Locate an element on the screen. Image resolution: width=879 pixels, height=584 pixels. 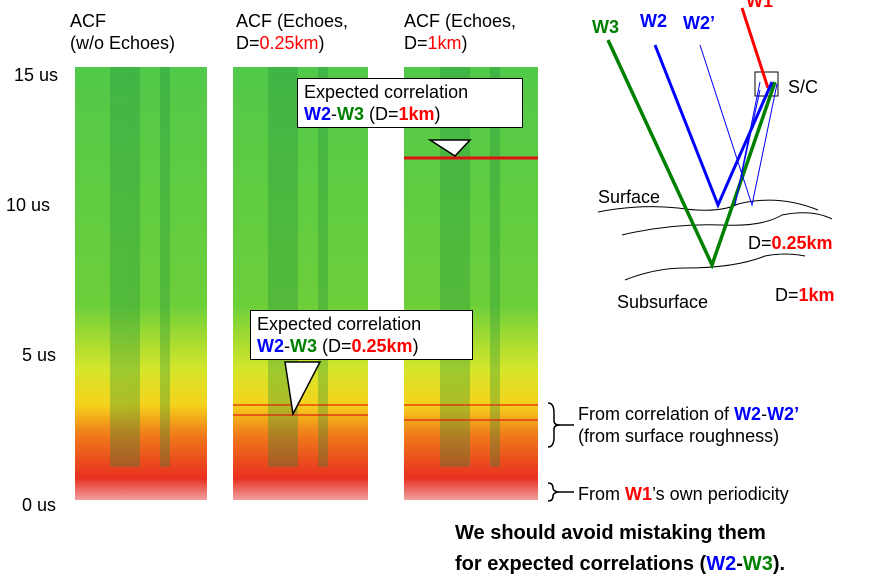
depth-label: D=1km is located at coordinates (805, 295).